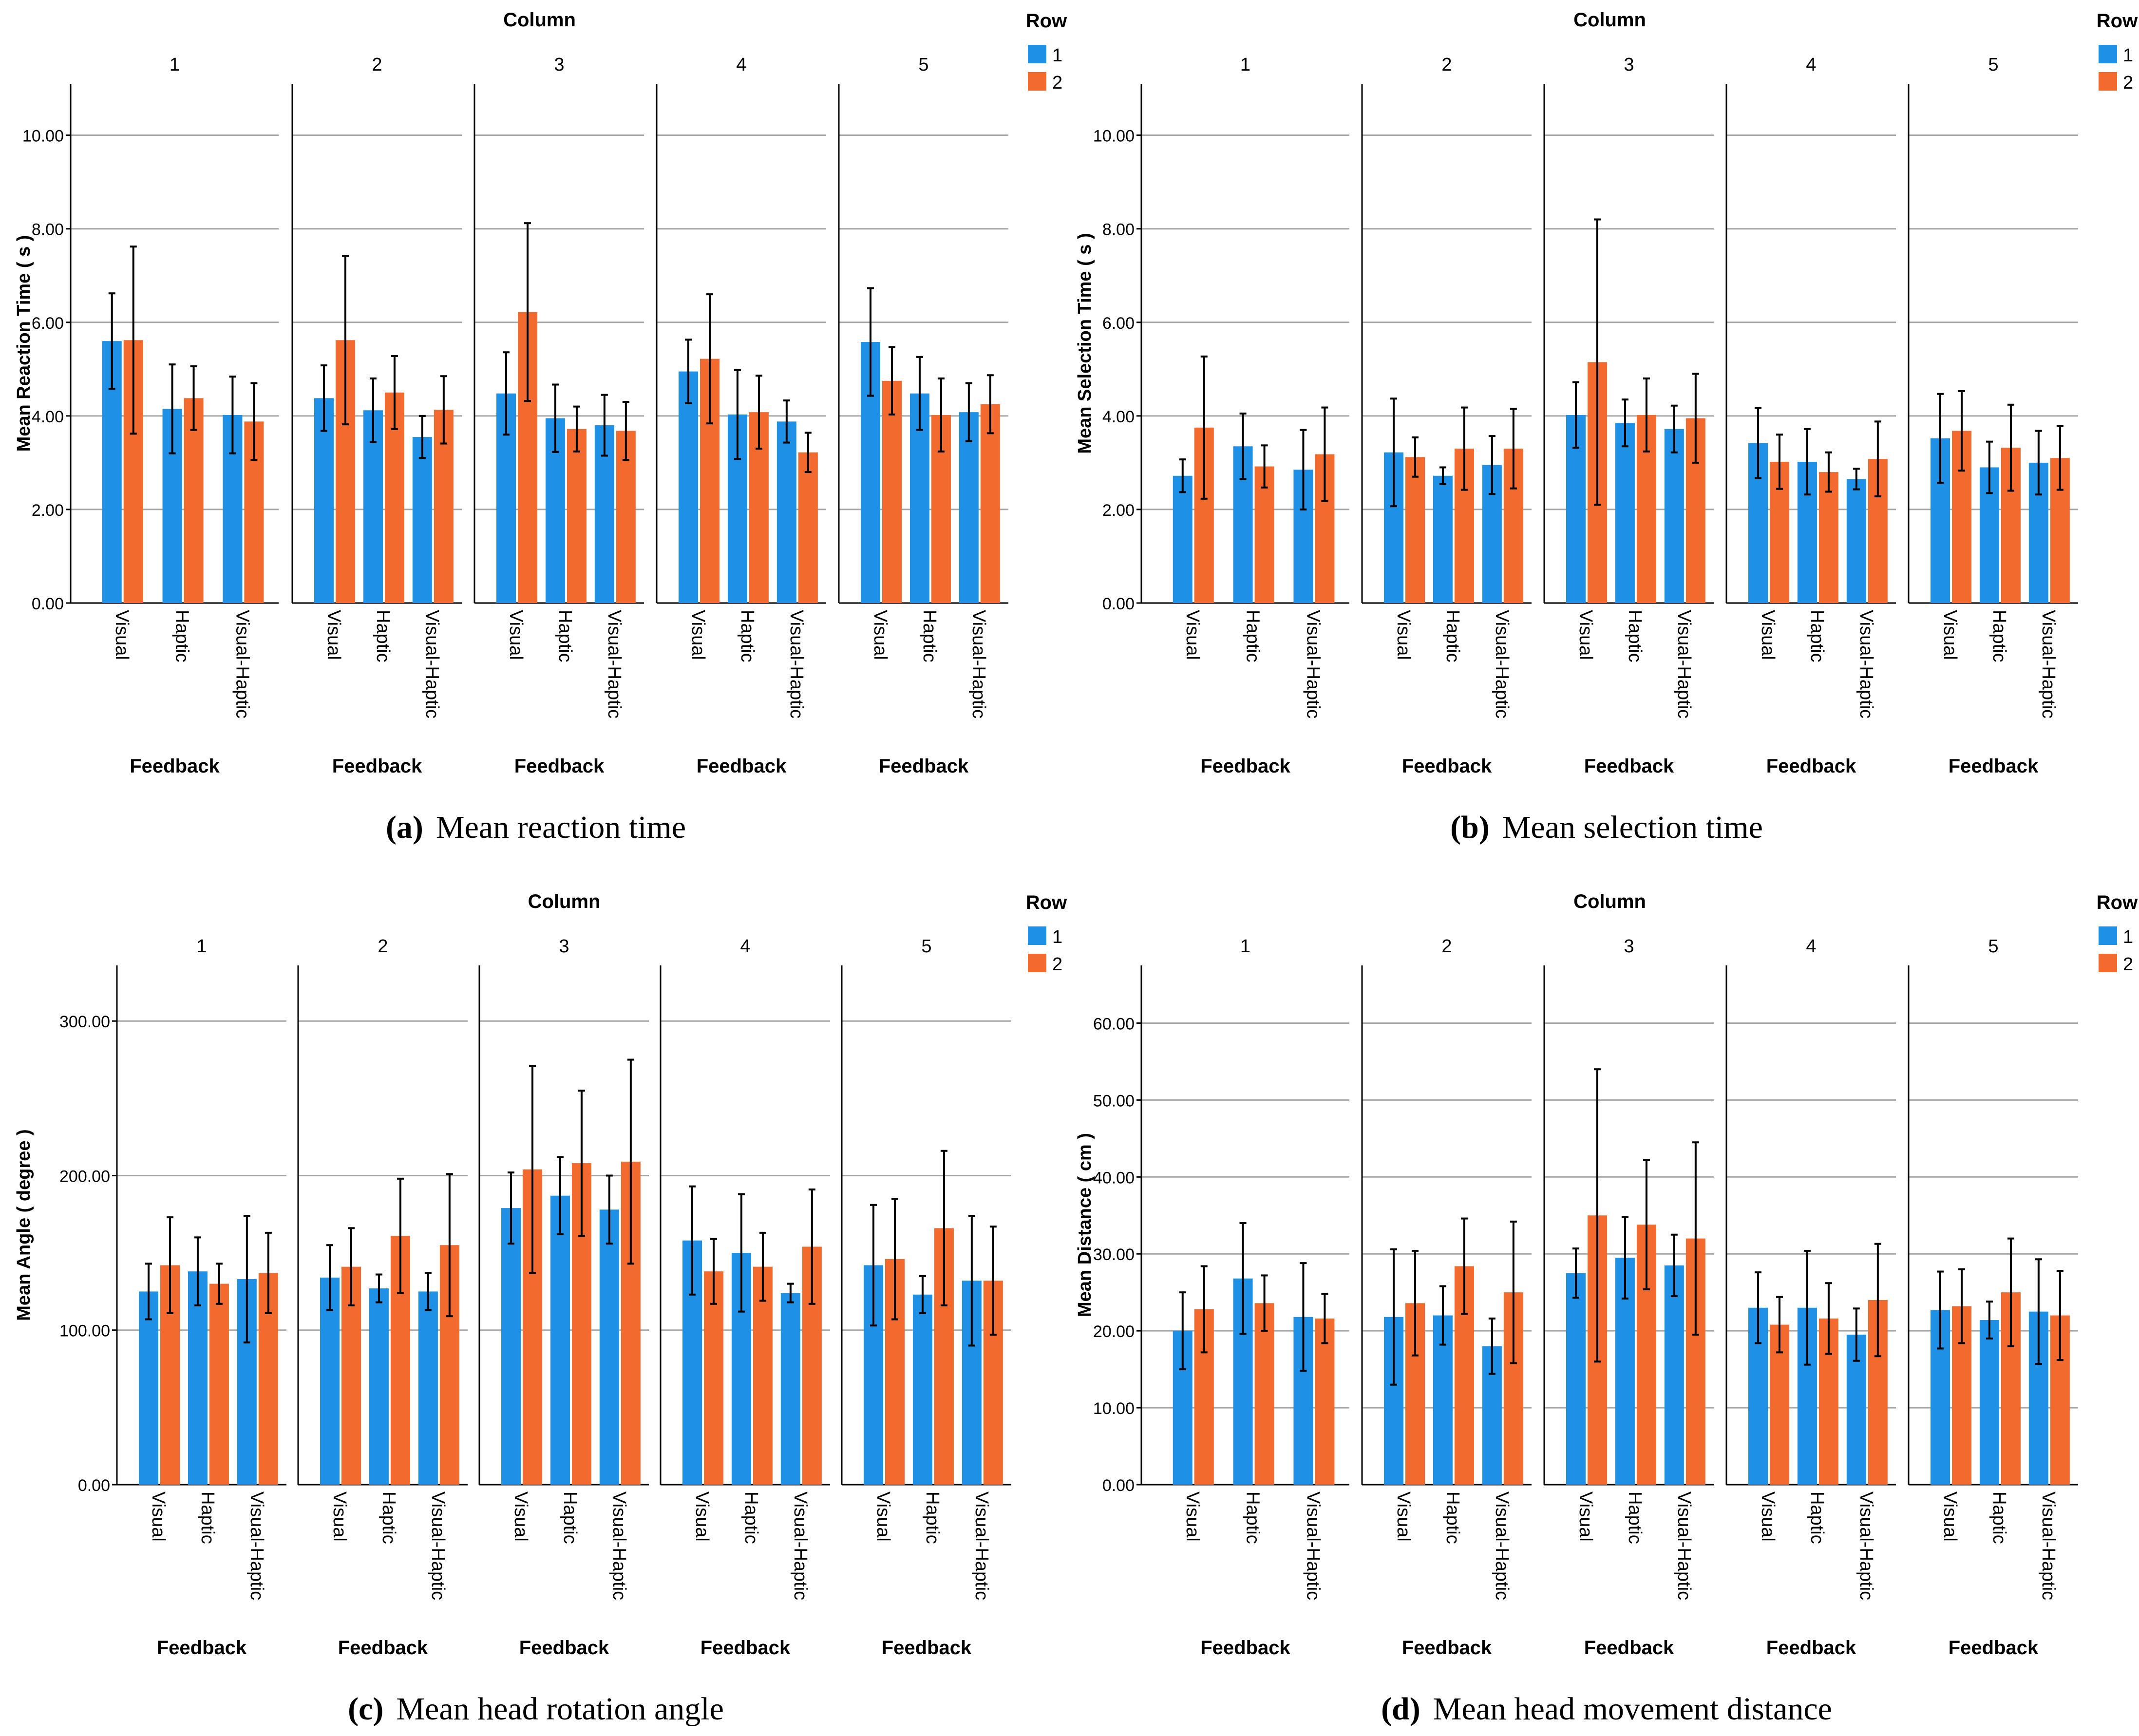 Image resolution: width=2139 pixels, height=1736 pixels. I want to click on bar-c-3-visual-row1, so click(511, 1346).